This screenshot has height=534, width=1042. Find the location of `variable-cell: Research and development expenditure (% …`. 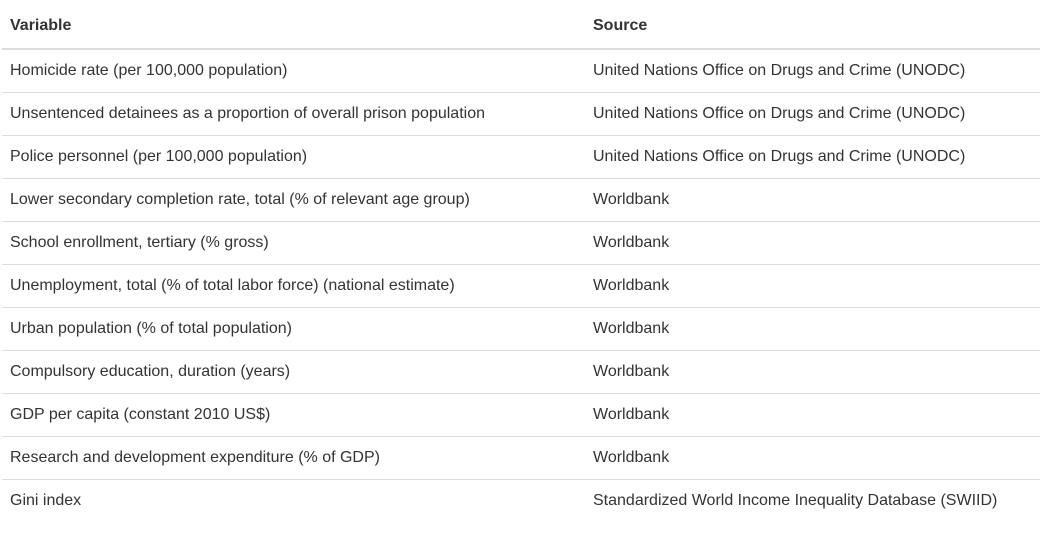

variable-cell: Research and development expenditure (% … is located at coordinates (293, 458).